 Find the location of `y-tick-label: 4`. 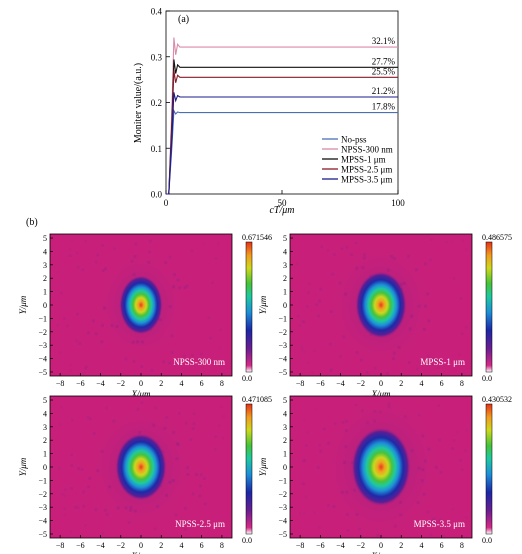

y-tick-label: 4 is located at coordinates (285, 413).